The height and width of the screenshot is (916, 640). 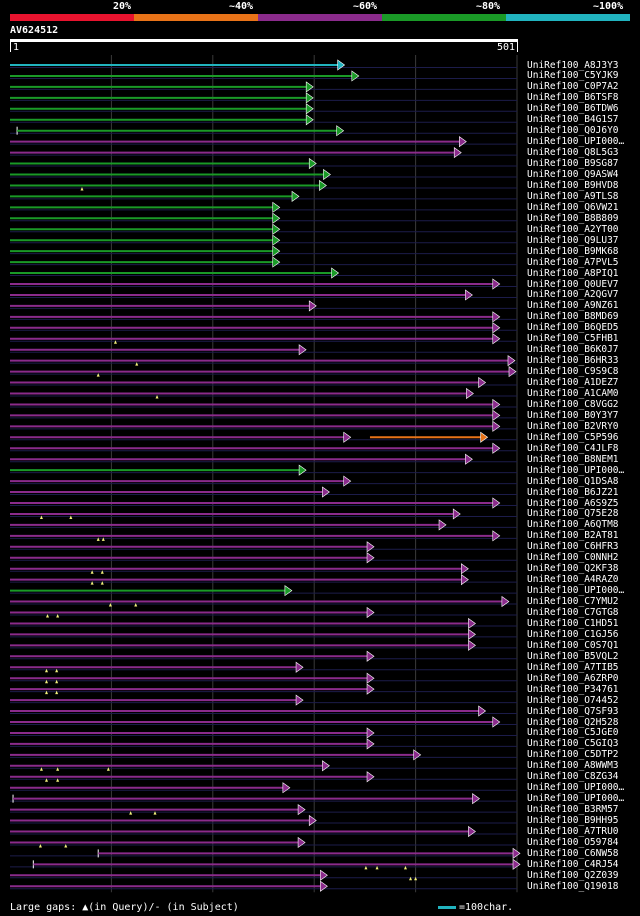 I want to click on hit-name-link: UniRef100_A9TLS8, so click(x=573, y=196).